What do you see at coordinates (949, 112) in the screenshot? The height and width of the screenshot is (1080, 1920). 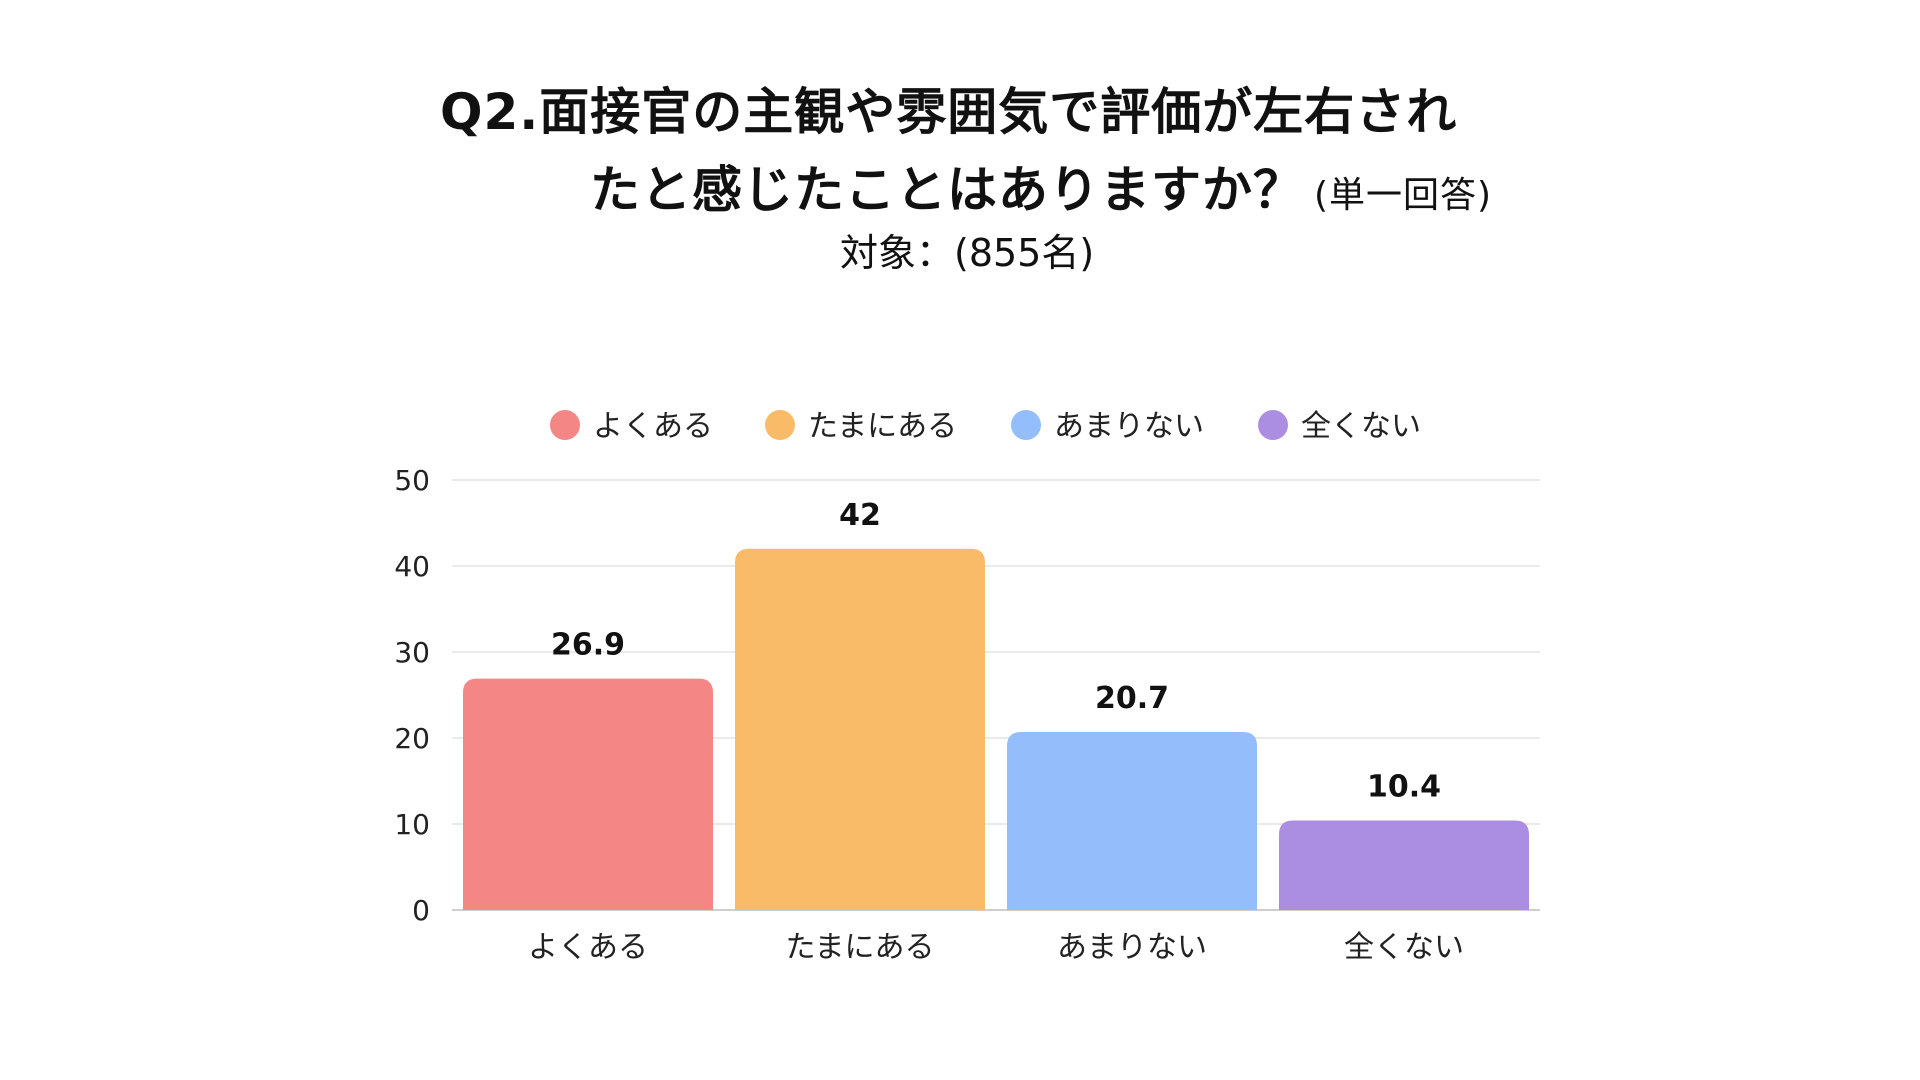 I see `chart-title-line1: Q2.面接官の主観や雰囲気で評価が左右され` at bounding box center [949, 112].